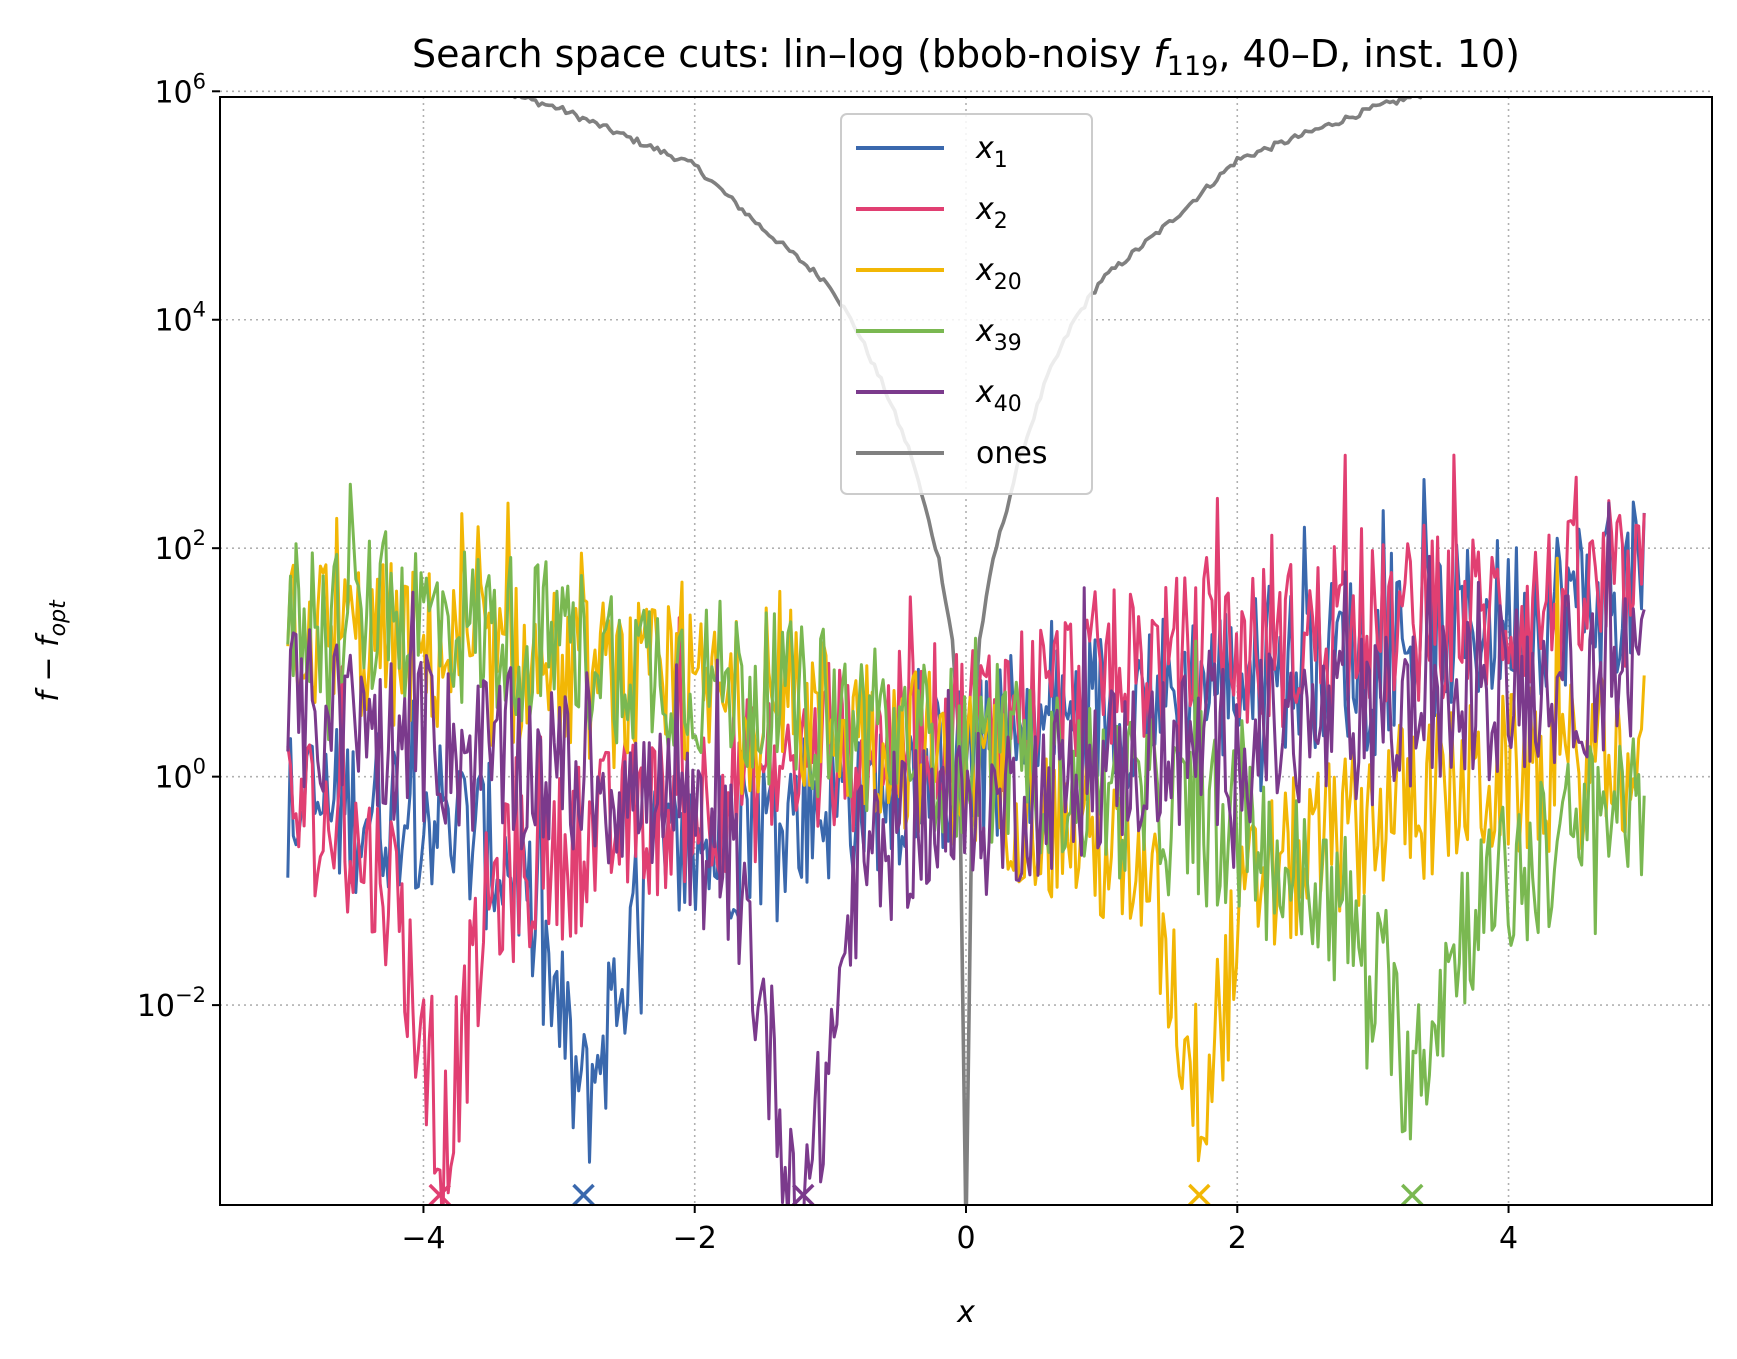 This screenshot has height=1359, width=1737. I want to click on y-tick-label: 10⁰, so click(180, 775).